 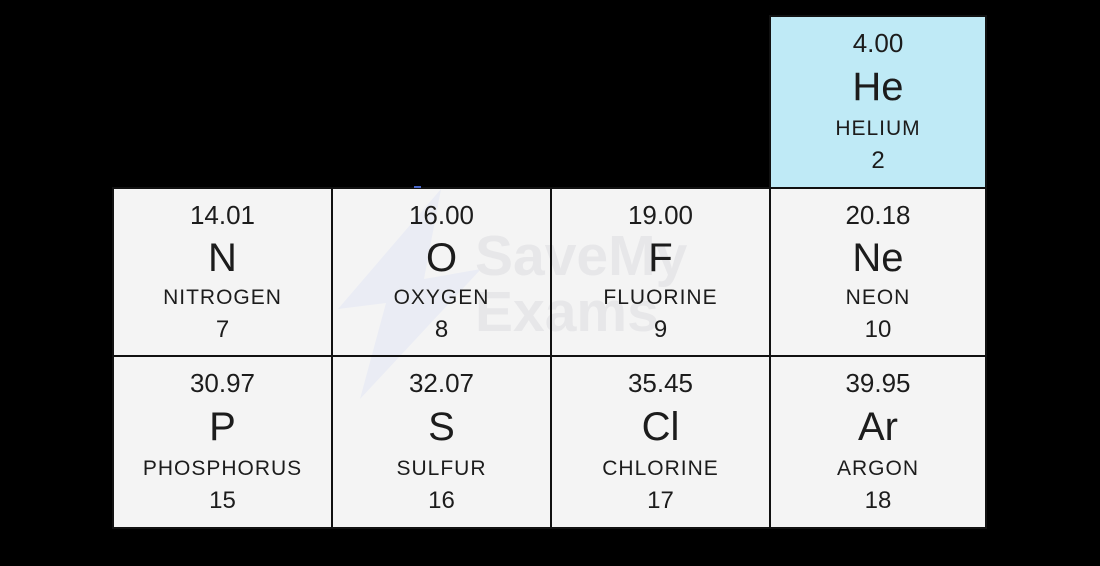 I want to click on element-cell-sulfur: 32.07 S SULFUR 16, so click(x=441, y=442).